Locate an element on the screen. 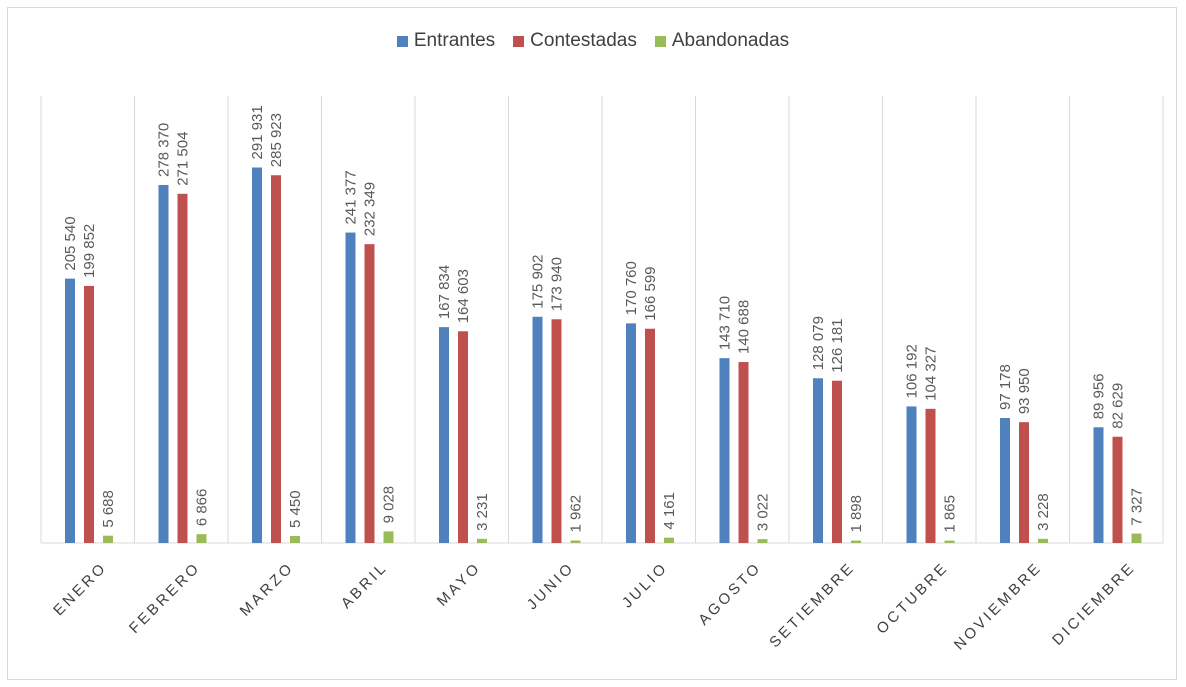 The image size is (1186, 687). bar-abandonadas-agosto is located at coordinates (762, 541).